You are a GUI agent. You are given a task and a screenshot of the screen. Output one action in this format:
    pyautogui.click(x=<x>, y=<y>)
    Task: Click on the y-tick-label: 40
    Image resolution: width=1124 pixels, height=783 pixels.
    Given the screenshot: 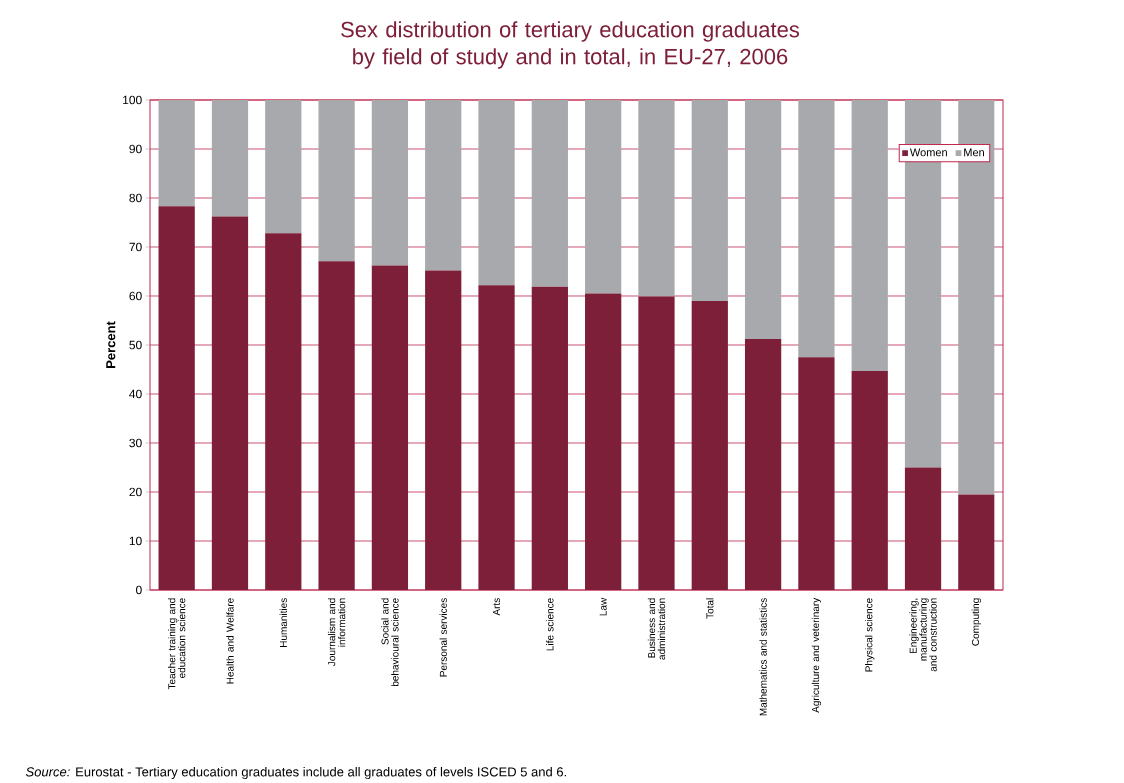 What is the action you would take?
    pyautogui.click(x=135, y=394)
    